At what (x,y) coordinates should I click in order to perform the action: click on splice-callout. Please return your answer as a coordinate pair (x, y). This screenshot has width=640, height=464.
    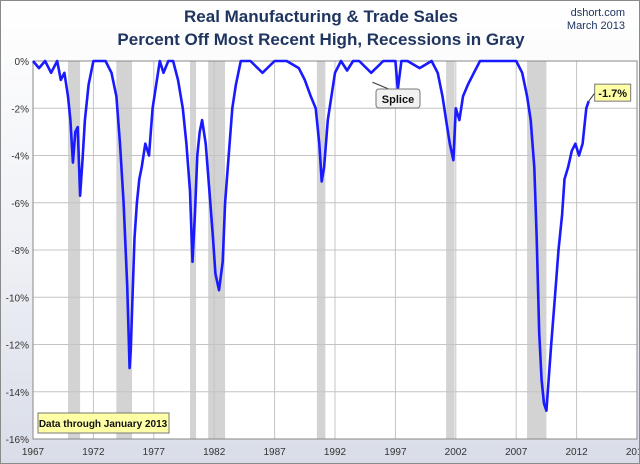
    Looking at the image, I should click on (398, 98).